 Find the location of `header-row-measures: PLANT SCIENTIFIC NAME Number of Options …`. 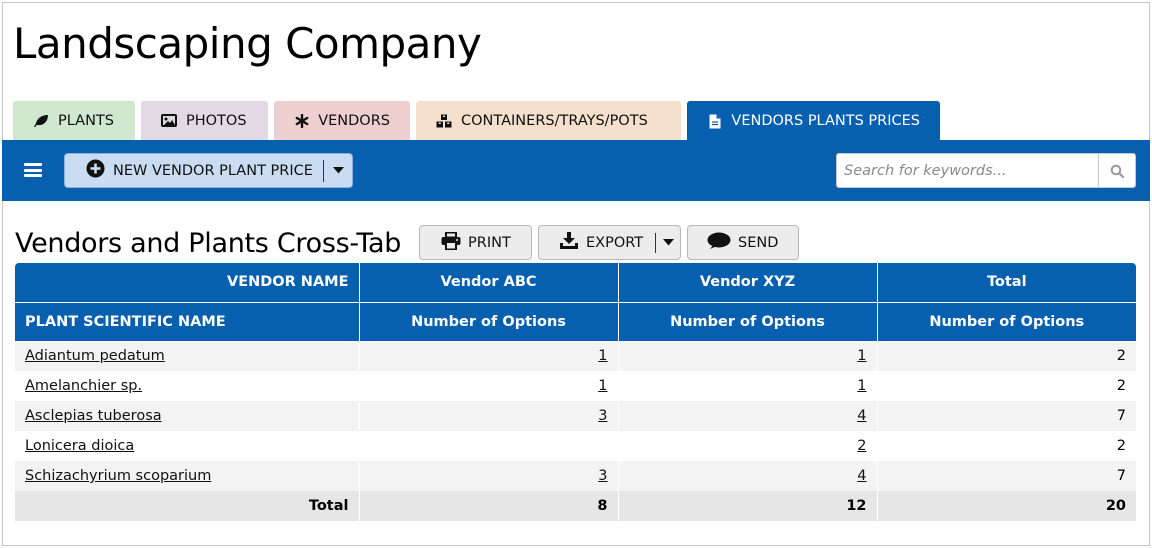

header-row-measures: PLANT SCIENTIFIC NAME Number of Options … is located at coordinates (575, 322).